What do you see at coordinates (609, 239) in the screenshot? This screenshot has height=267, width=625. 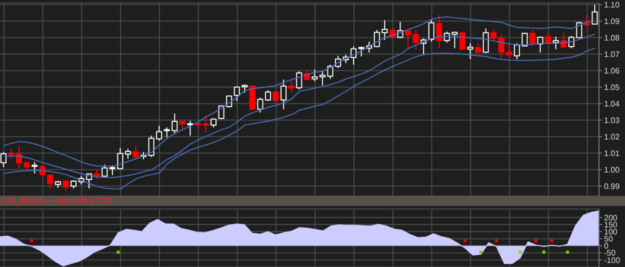 I see `y-tick-label: 50` at bounding box center [609, 239].